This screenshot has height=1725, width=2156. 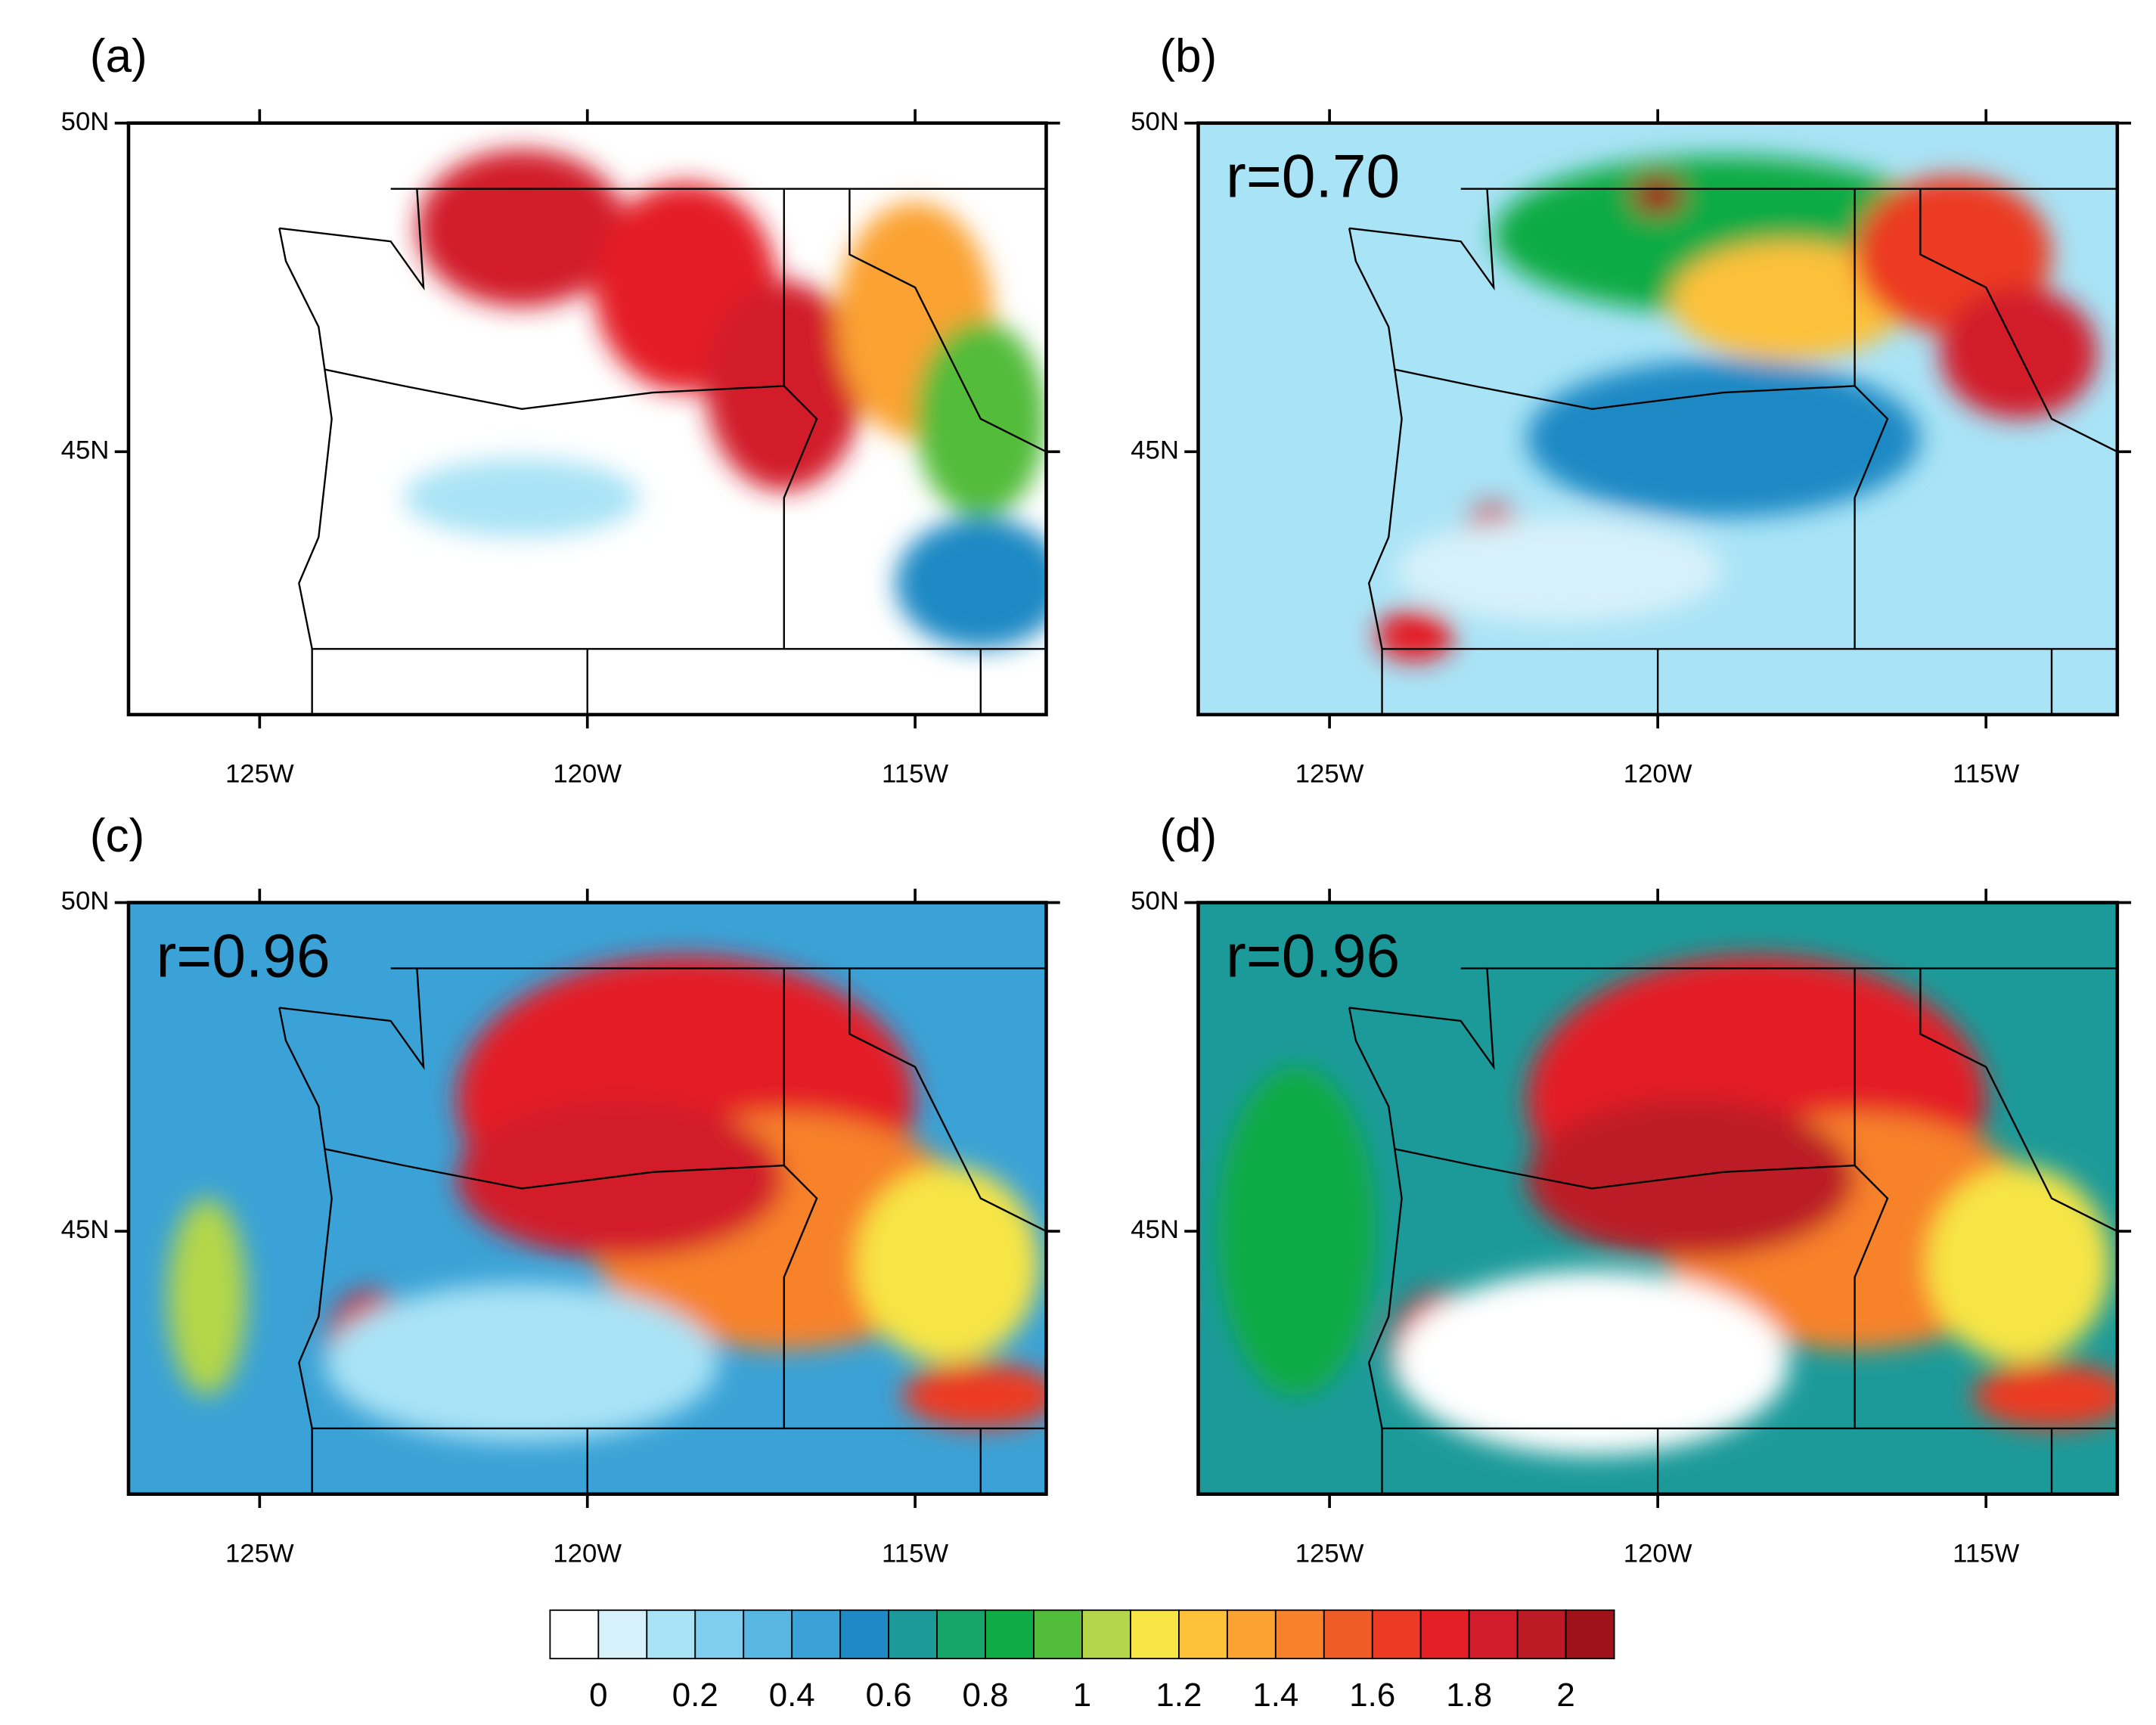 I want to click on colorbar-label: 0.4, so click(x=792, y=1696).